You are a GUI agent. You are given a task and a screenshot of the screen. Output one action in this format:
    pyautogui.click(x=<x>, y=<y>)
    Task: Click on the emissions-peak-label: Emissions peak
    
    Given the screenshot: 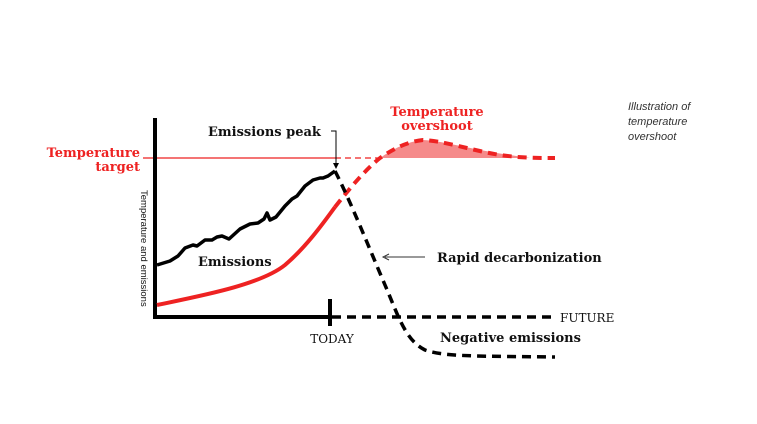 What is the action you would take?
    pyautogui.click(x=265, y=132)
    